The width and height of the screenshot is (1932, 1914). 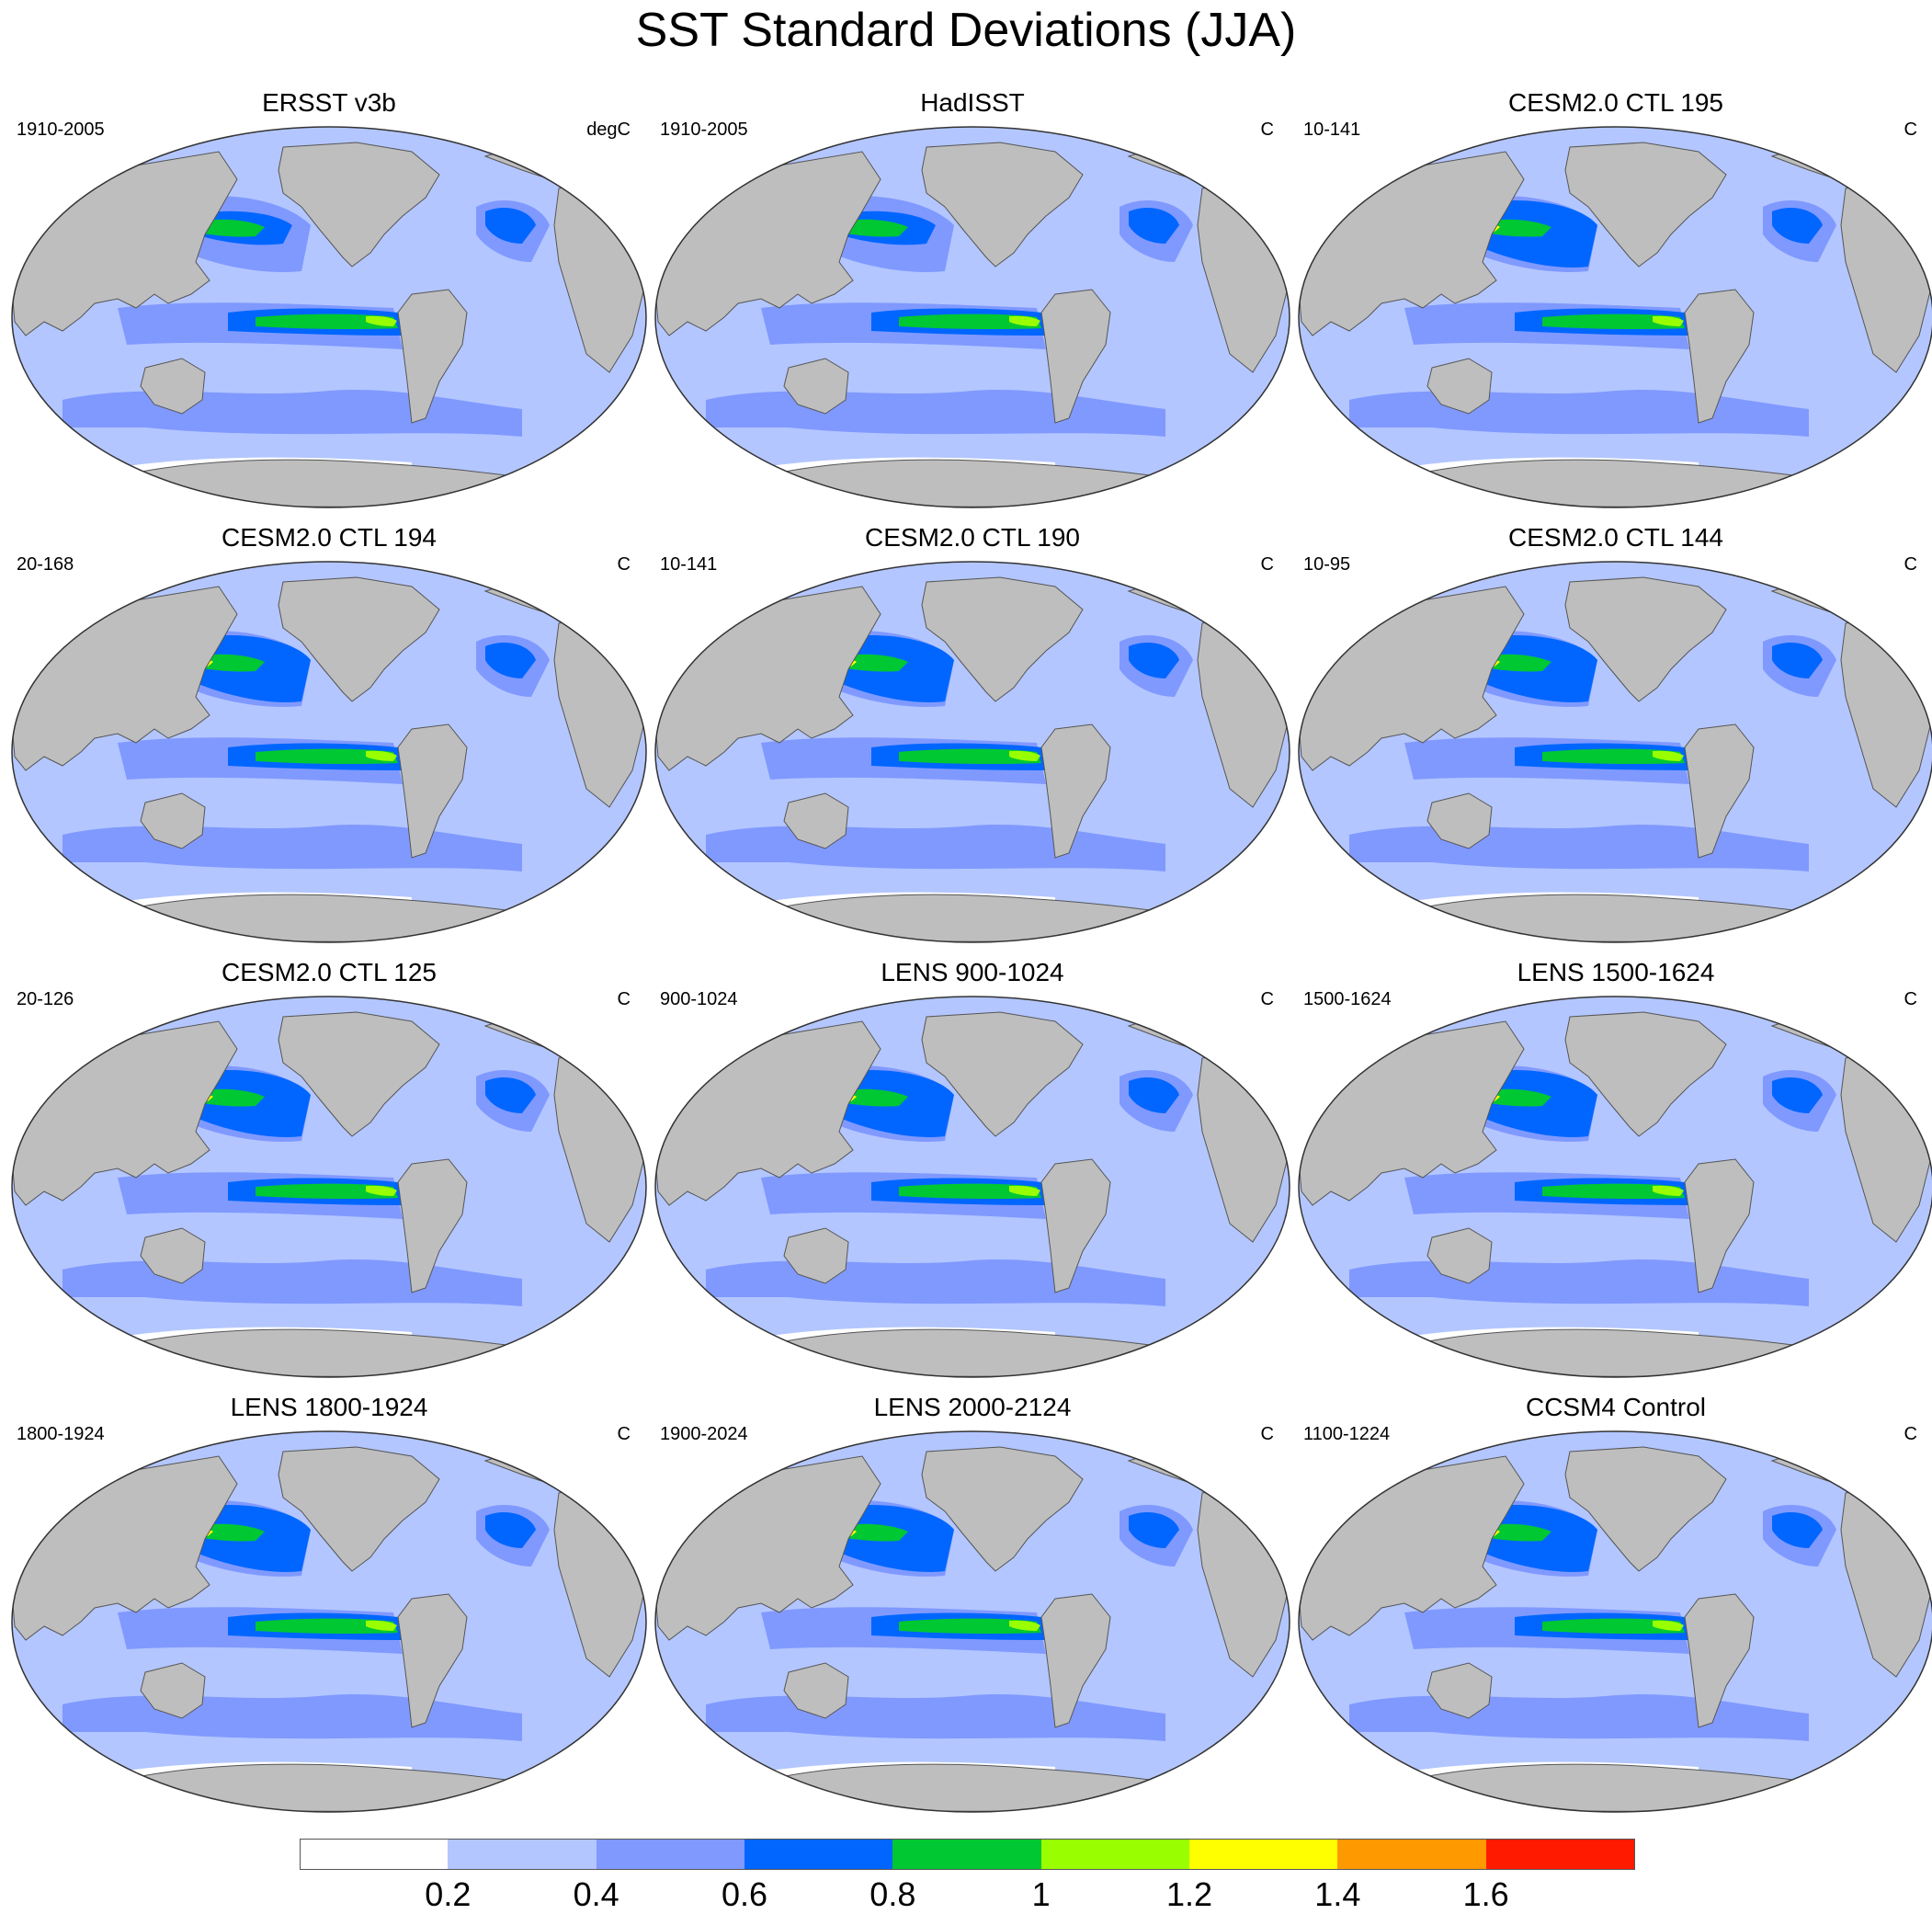 What do you see at coordinates (448, 1894) in the screenshot?
I see `colorbar-tick-label: 0.2` at bounding box center [448, 1894].